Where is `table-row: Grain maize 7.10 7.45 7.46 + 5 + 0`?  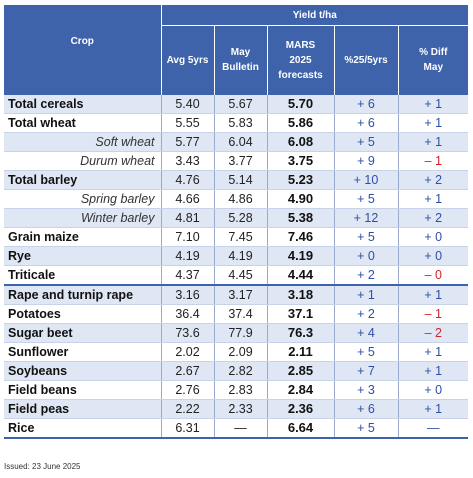
table-row: Grain maize 7.10 7.45 7.46 + 5 + 0 is located at coordinates (236, 237).